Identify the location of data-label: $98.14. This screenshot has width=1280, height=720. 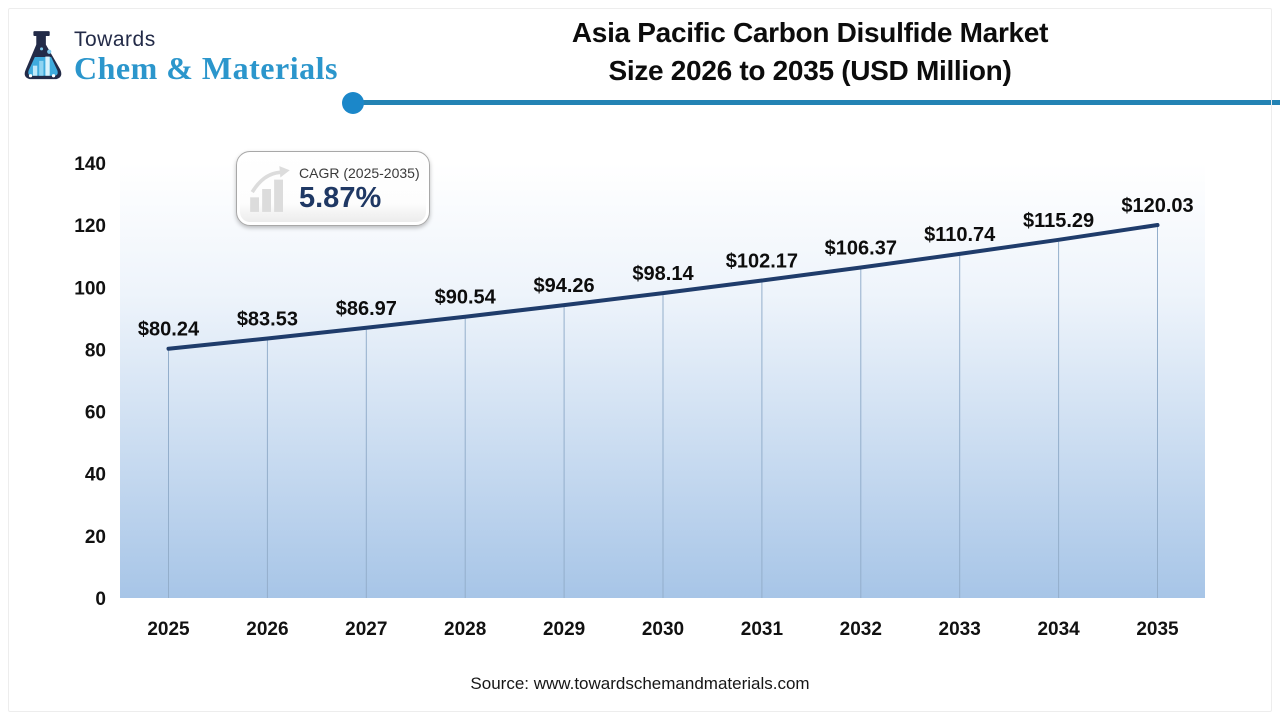
(663, 274).